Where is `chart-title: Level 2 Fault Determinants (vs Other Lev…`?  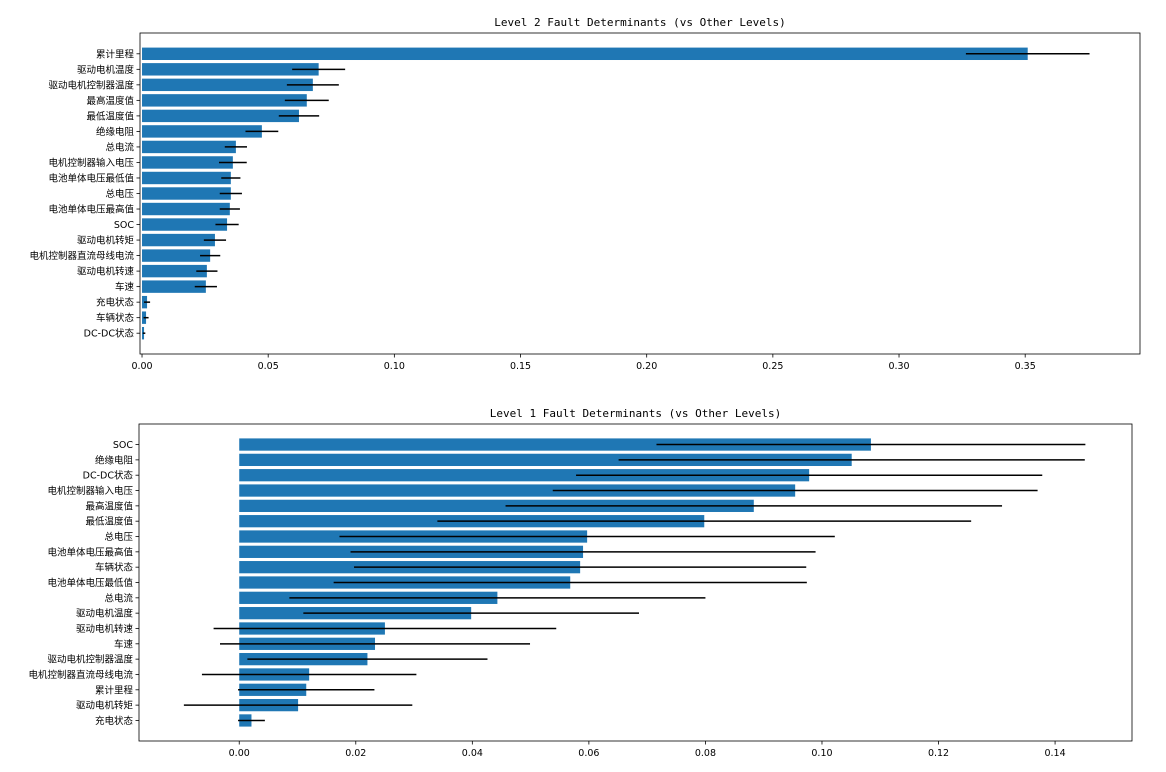 chart-title: Level 2 Fault Determinants (vs Other Lev… is located at coordinates (639, 22).